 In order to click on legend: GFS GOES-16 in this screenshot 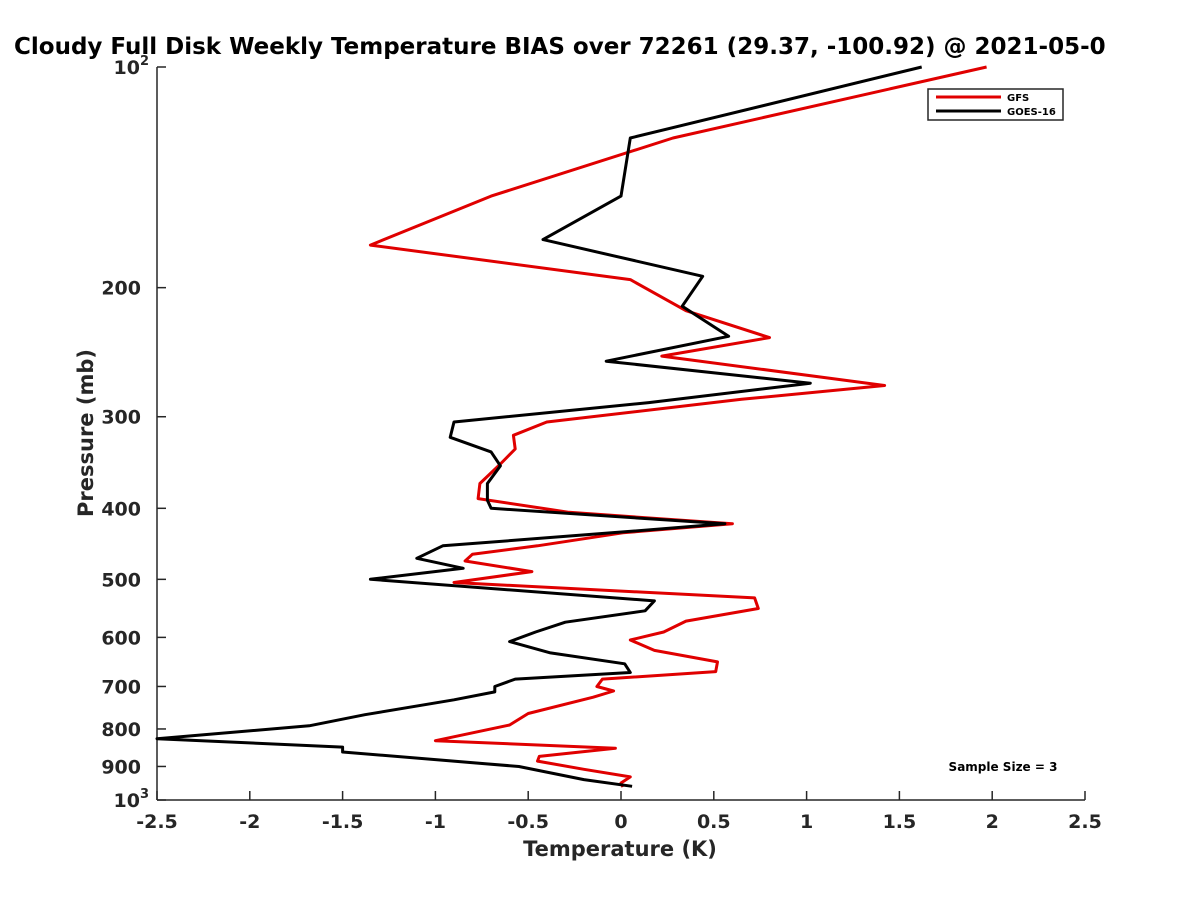, I will do `click(995, 104)`.